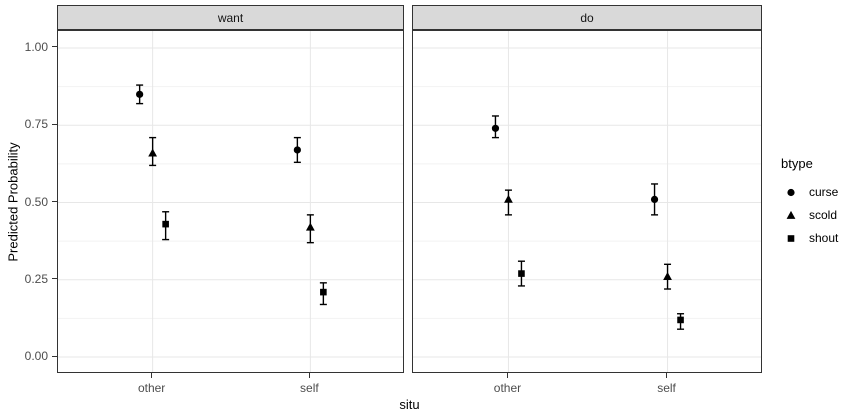  What do you see at coordinates (36, 124) in the screenshot?
I see `y-tick-label: 0.75` at bounding box center [36, 124].